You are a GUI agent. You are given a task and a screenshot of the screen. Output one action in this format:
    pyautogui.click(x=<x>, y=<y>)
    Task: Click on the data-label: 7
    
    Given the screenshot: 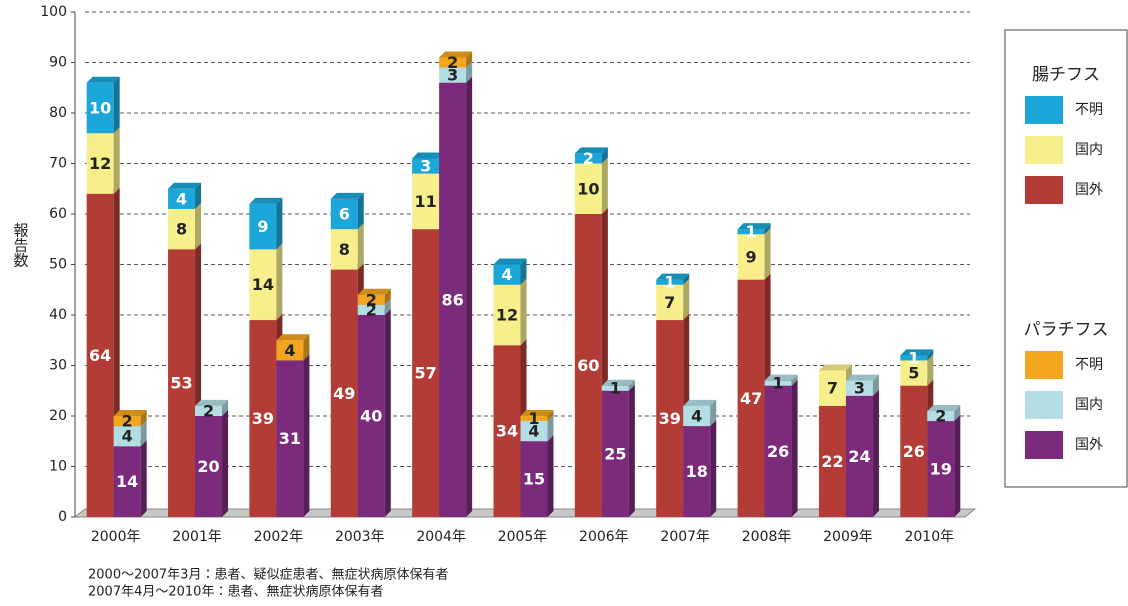 What is the action you would take?
    pyautogui.click(x=832, y=388)
    